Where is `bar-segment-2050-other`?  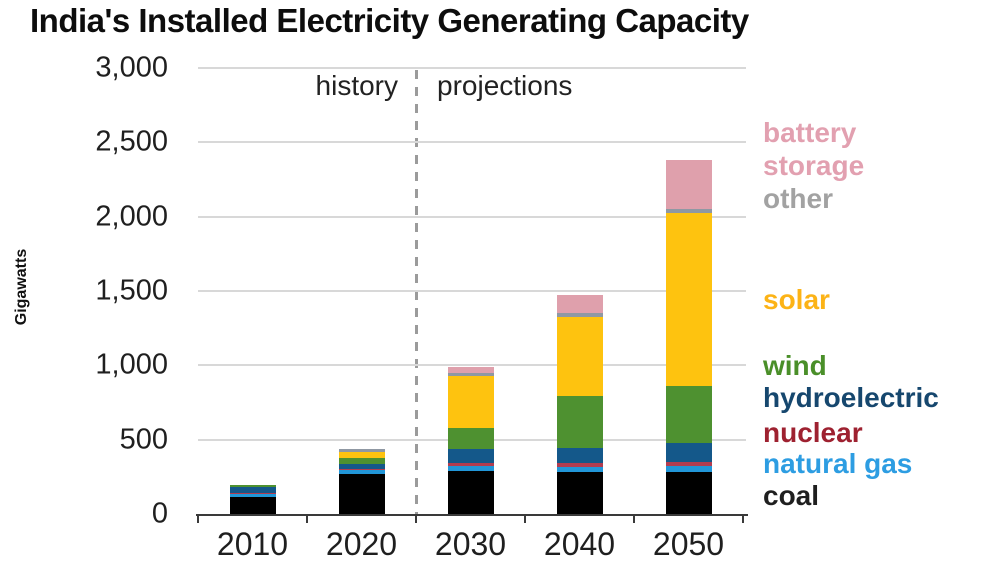 bar-segment-2050-other is located at coordinates (688, 211).